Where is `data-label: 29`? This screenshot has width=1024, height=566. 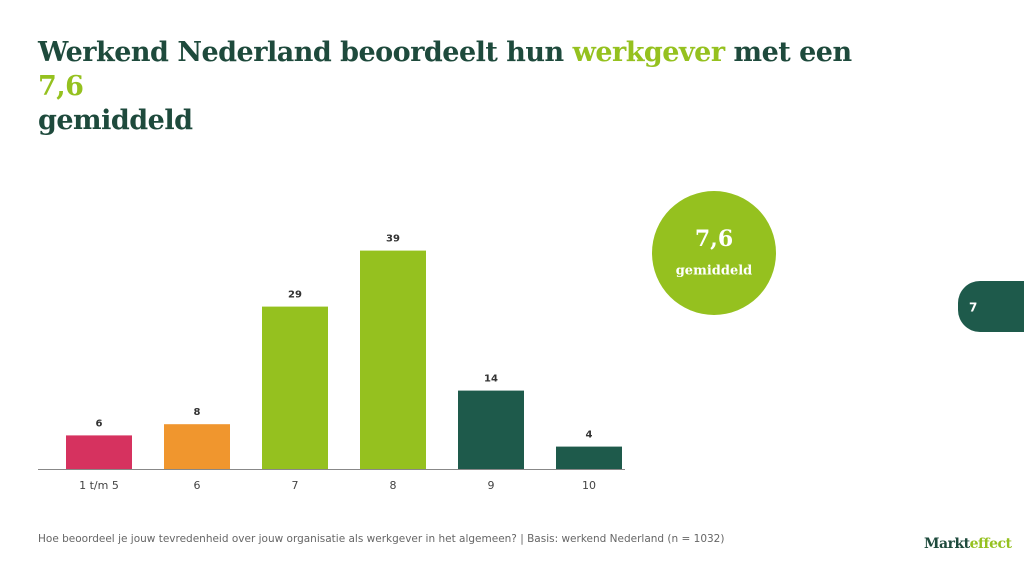 data-label: 29 is located at coordinates (295, 295).